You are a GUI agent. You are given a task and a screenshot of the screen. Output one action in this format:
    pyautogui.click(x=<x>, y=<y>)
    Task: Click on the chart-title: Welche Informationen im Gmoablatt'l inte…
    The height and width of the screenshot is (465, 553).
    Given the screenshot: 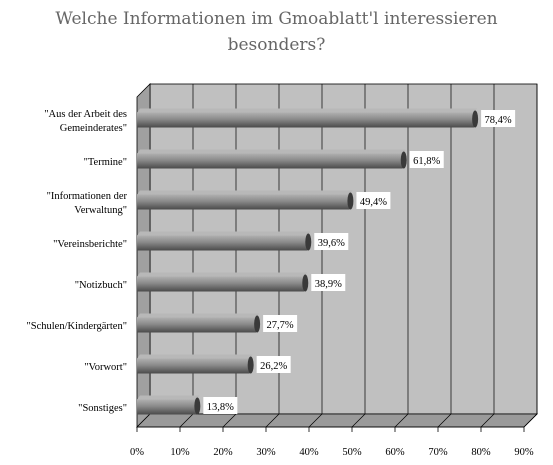 What is the action you would take?
    pyautogui.click(x=276, y=32)
    